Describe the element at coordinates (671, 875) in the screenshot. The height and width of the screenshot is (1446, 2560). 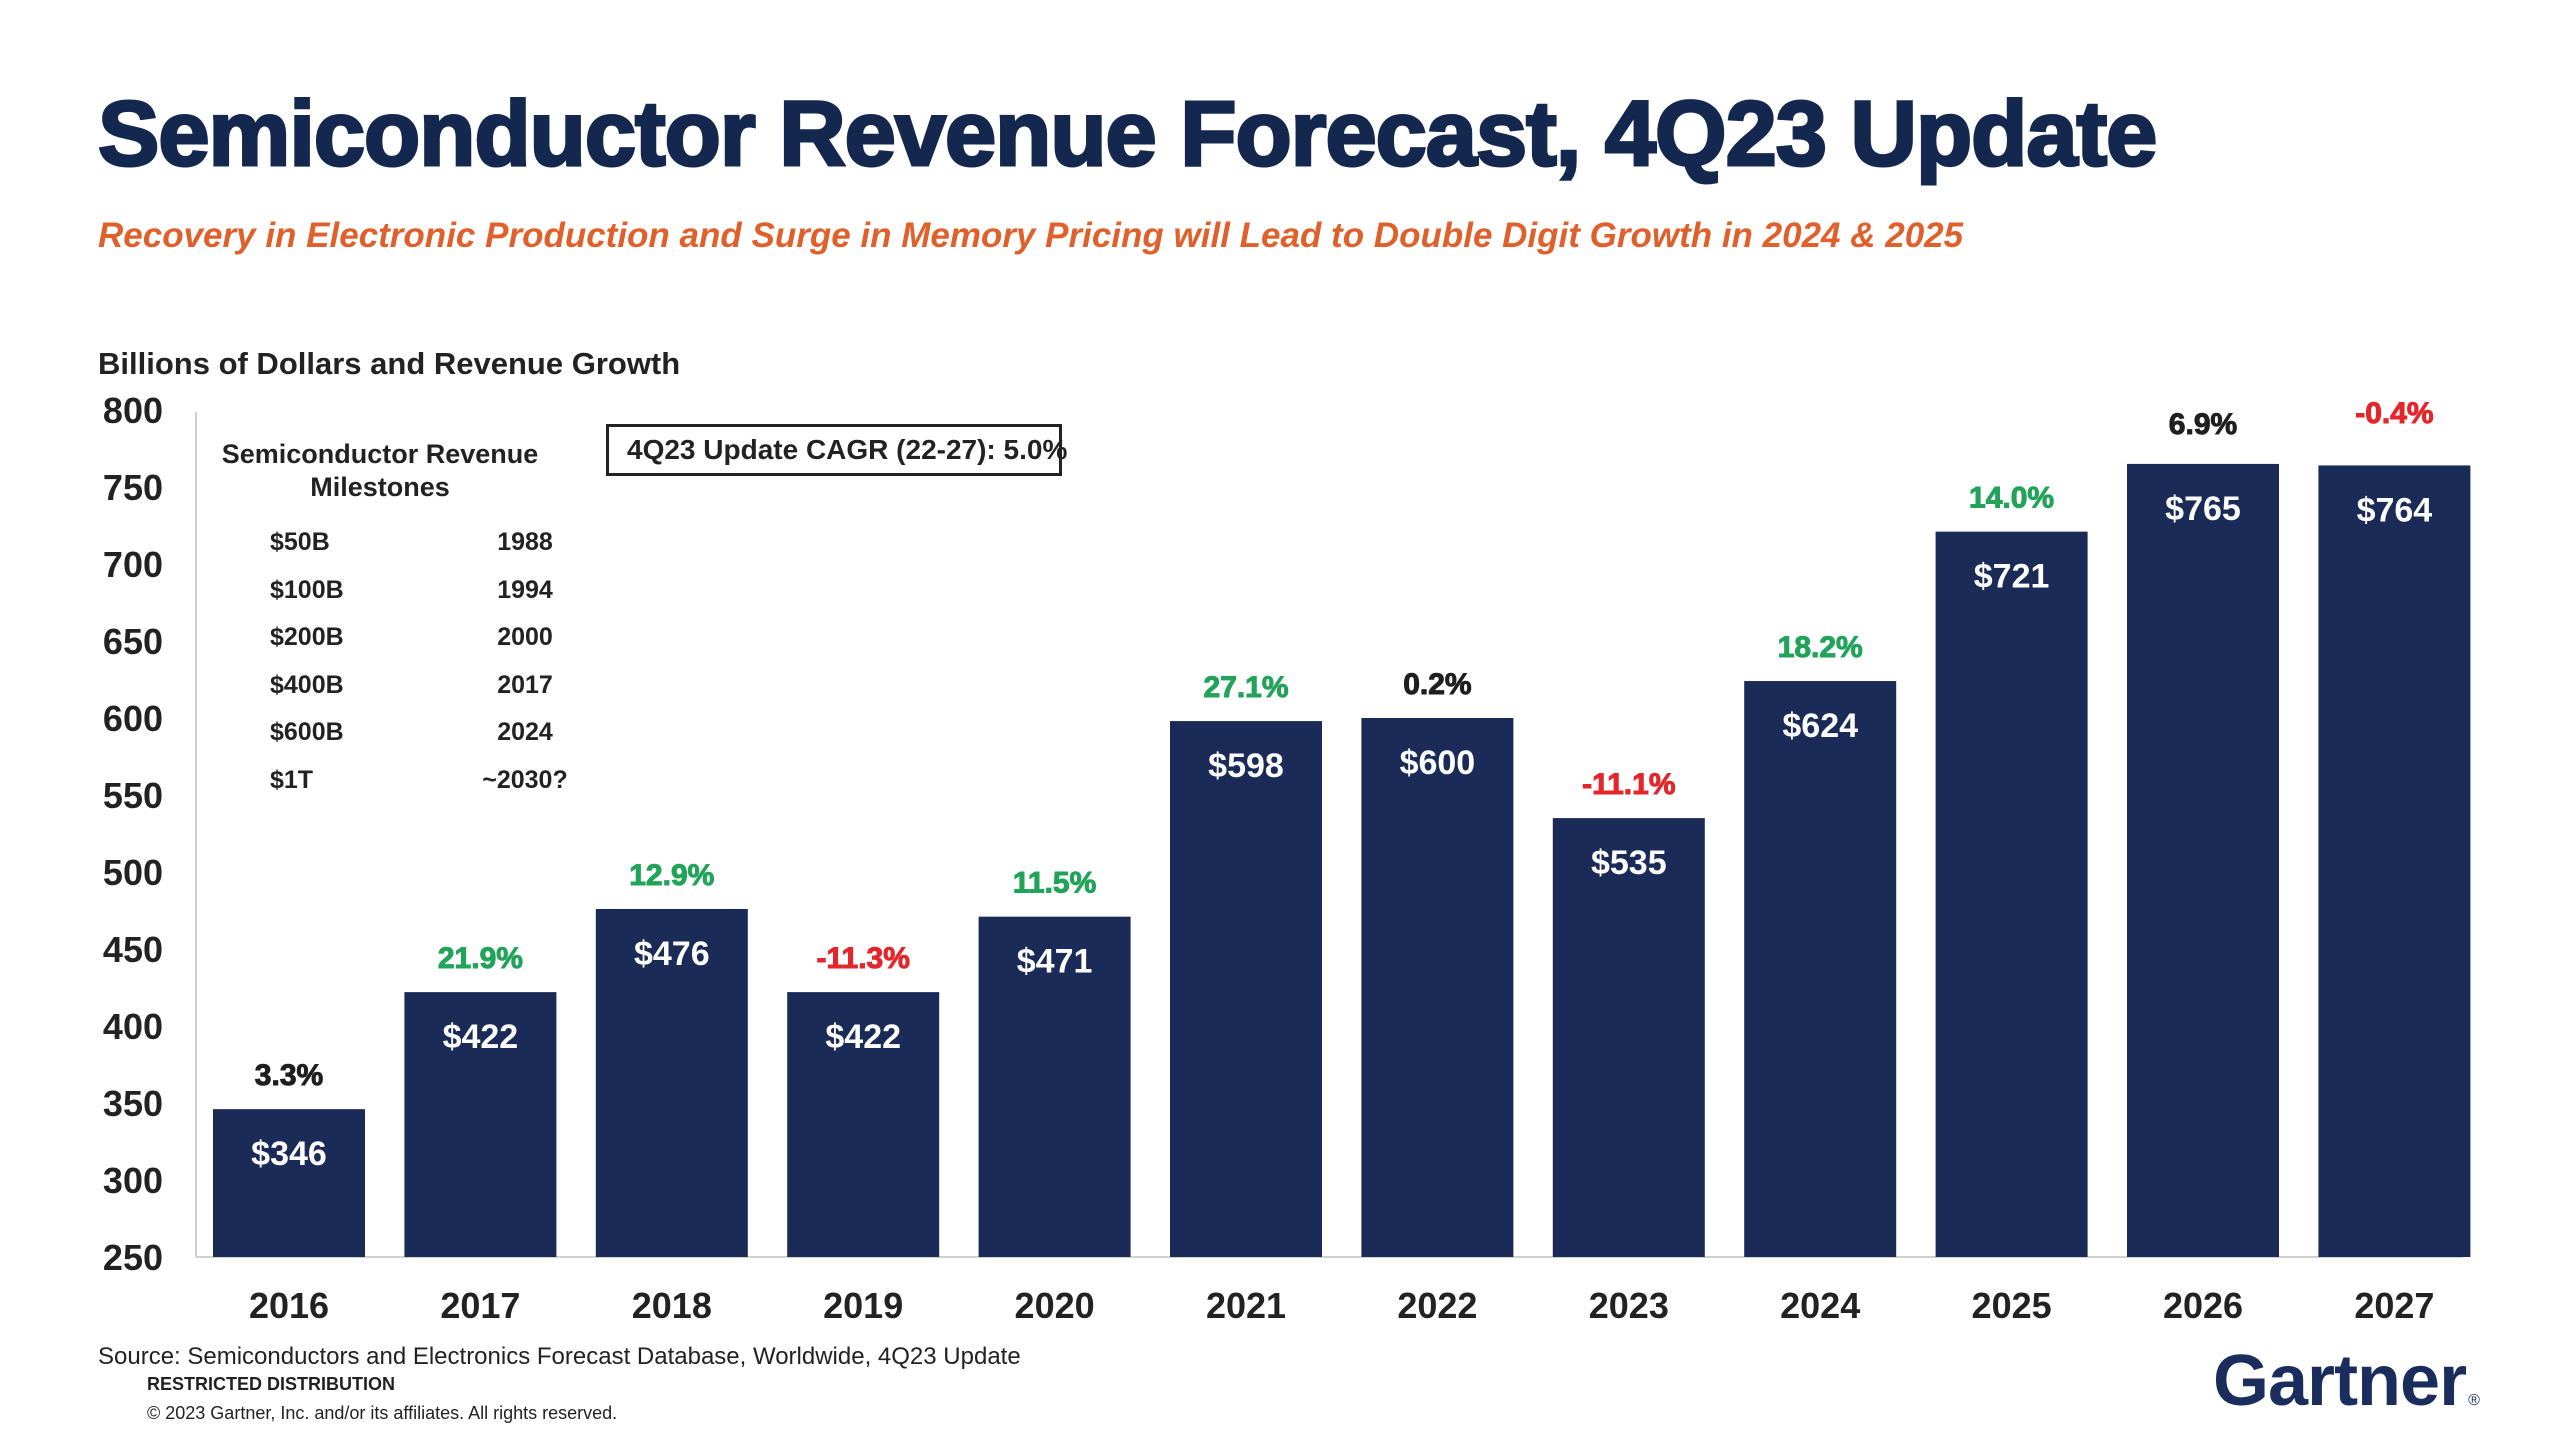
I see `growth-label: 12.9%` at that location.